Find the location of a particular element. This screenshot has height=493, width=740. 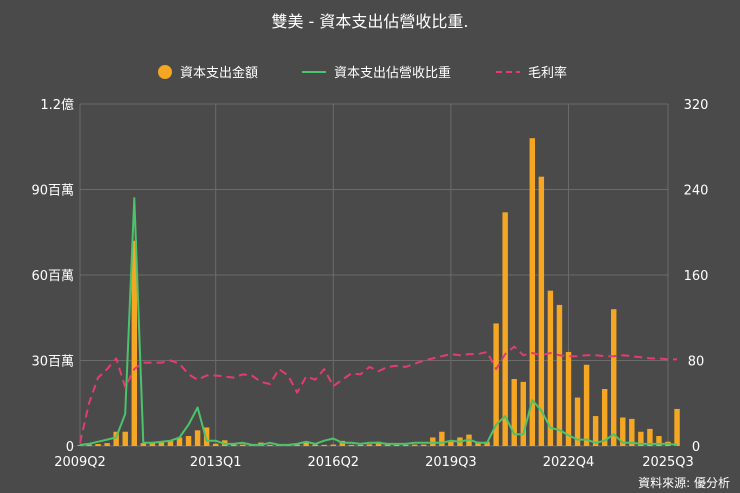

x-tick-label: 2025Q3 is located at coordinates (668, 462).